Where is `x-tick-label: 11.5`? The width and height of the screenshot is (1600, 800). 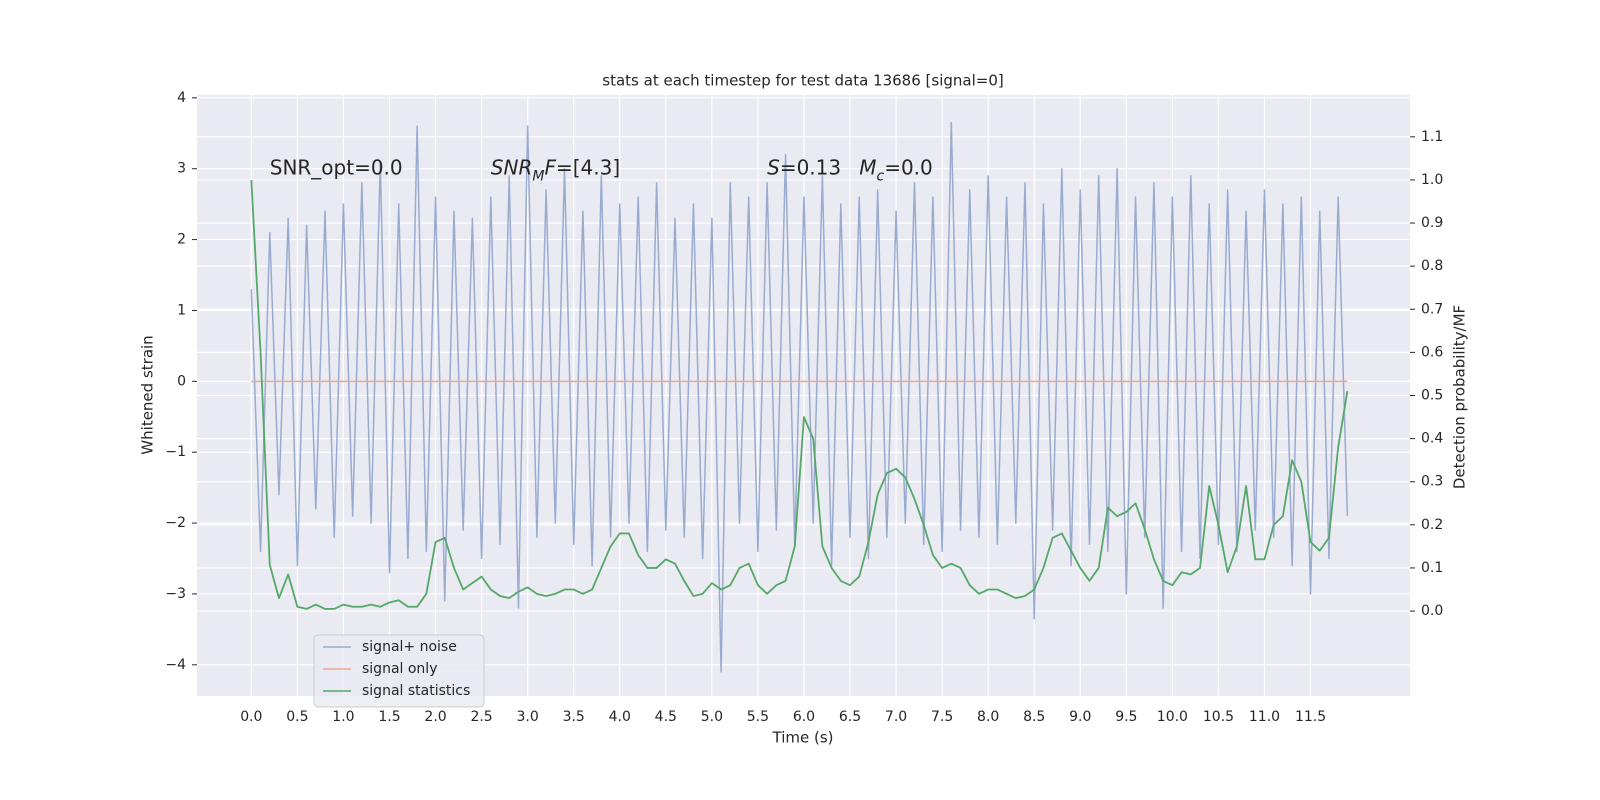
x-tick-label: 11.5 is located at coordinates (1310, 717).